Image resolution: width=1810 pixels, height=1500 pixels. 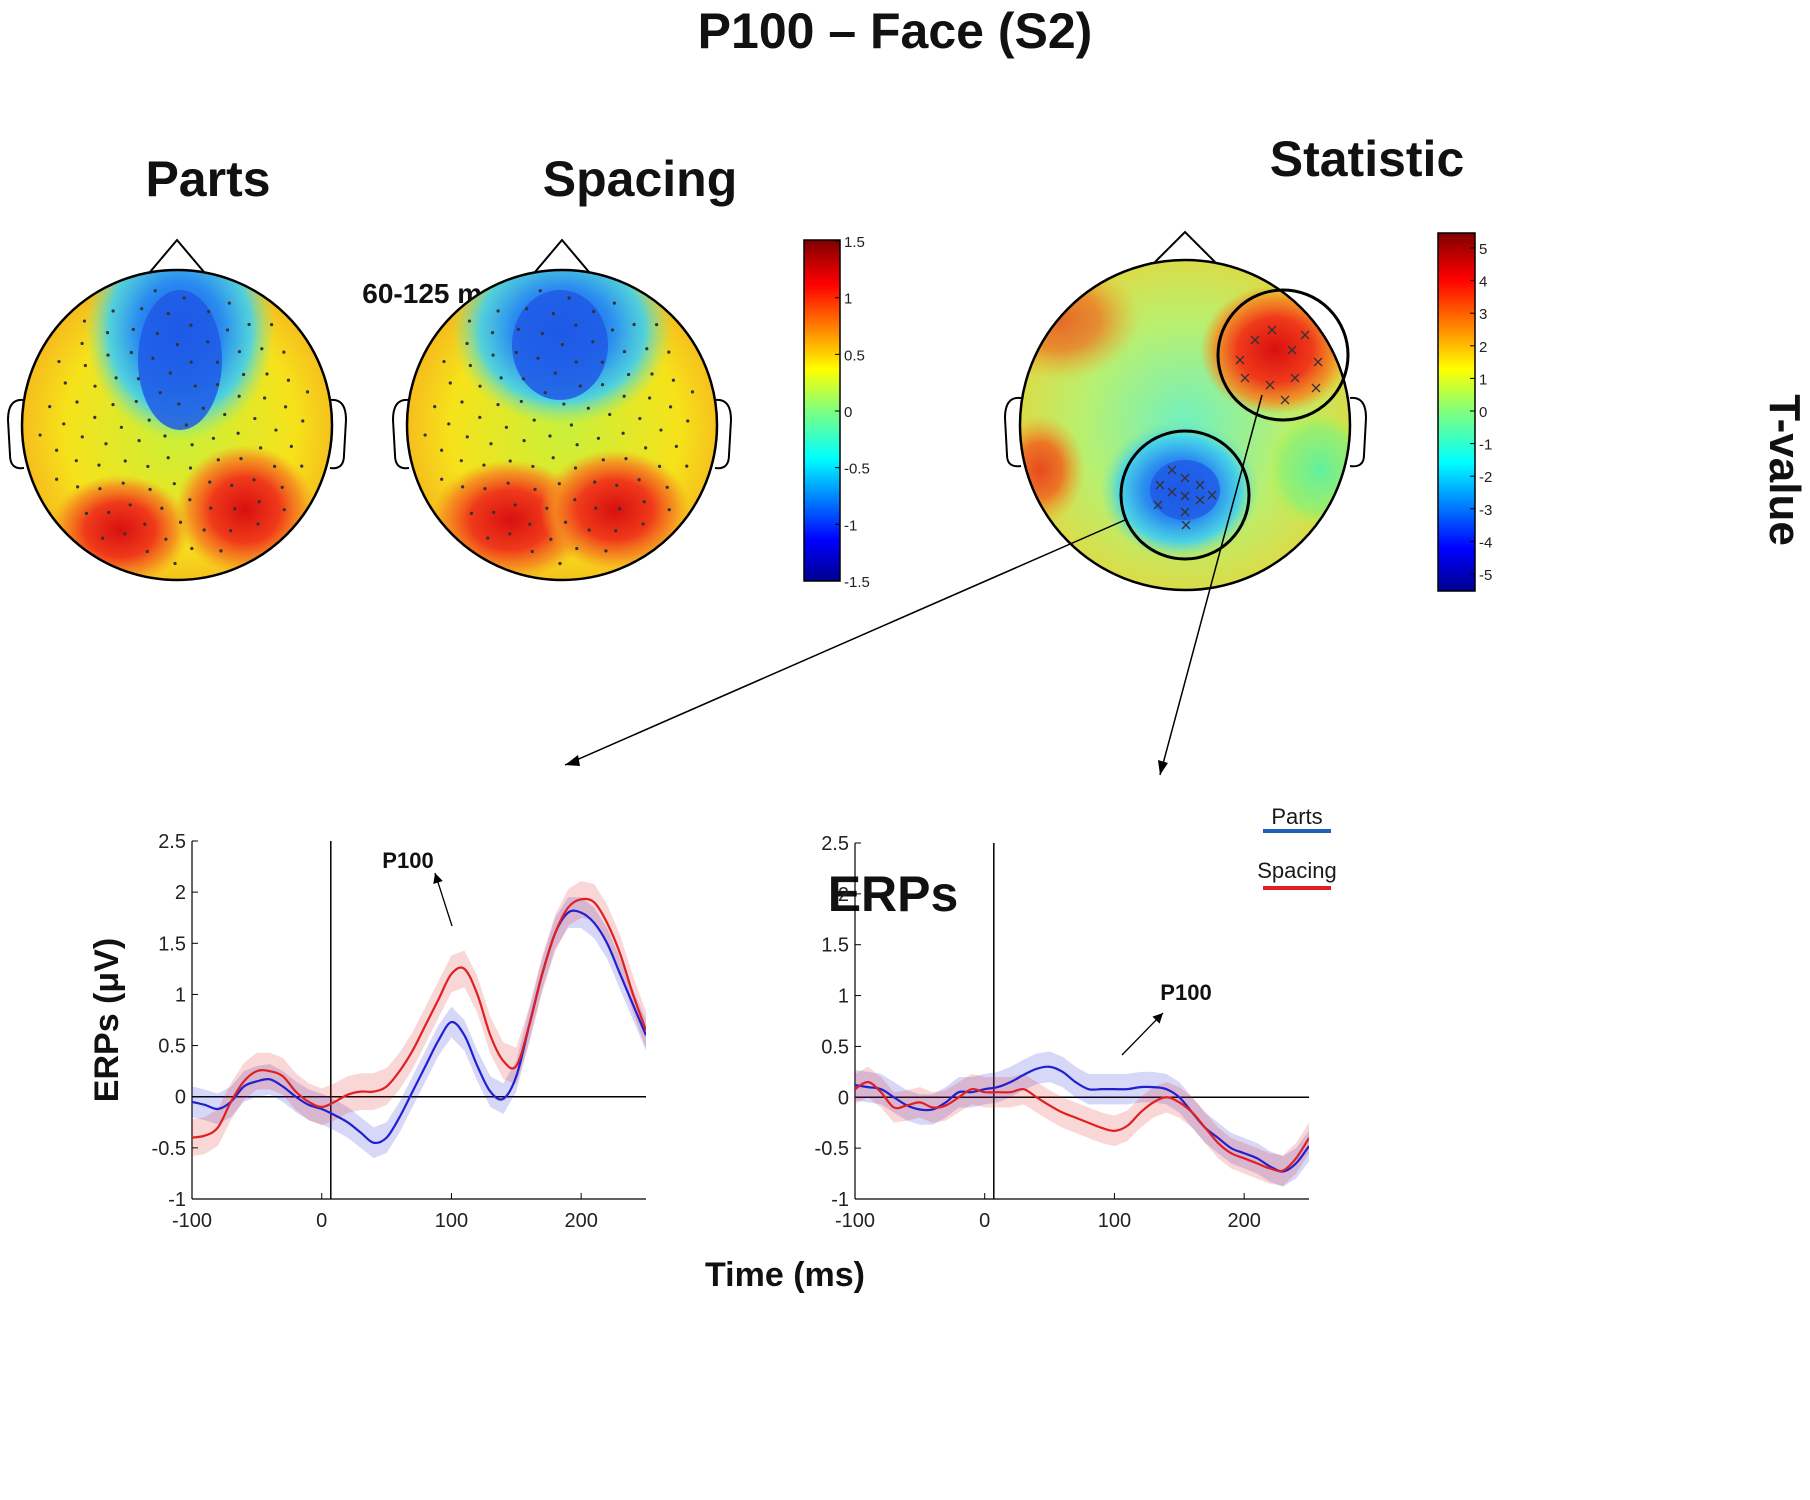 I want to click on parts-ear-left, so click(x=15, y=434).